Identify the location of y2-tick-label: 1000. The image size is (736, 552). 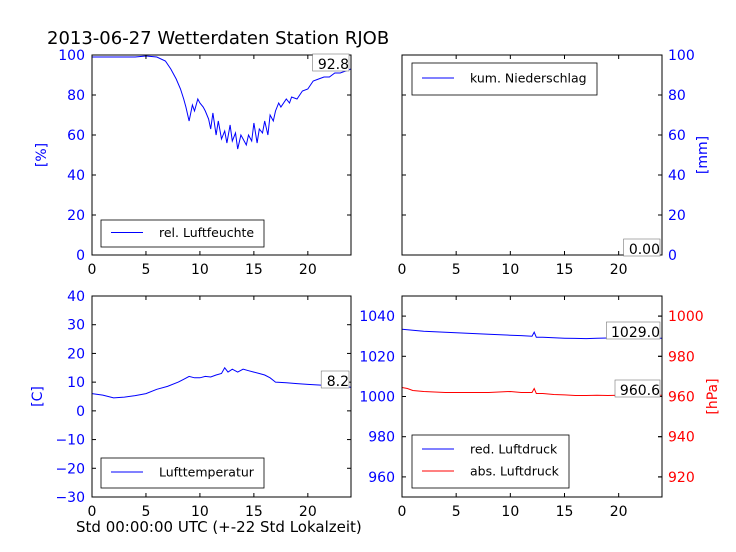
(686, 317).